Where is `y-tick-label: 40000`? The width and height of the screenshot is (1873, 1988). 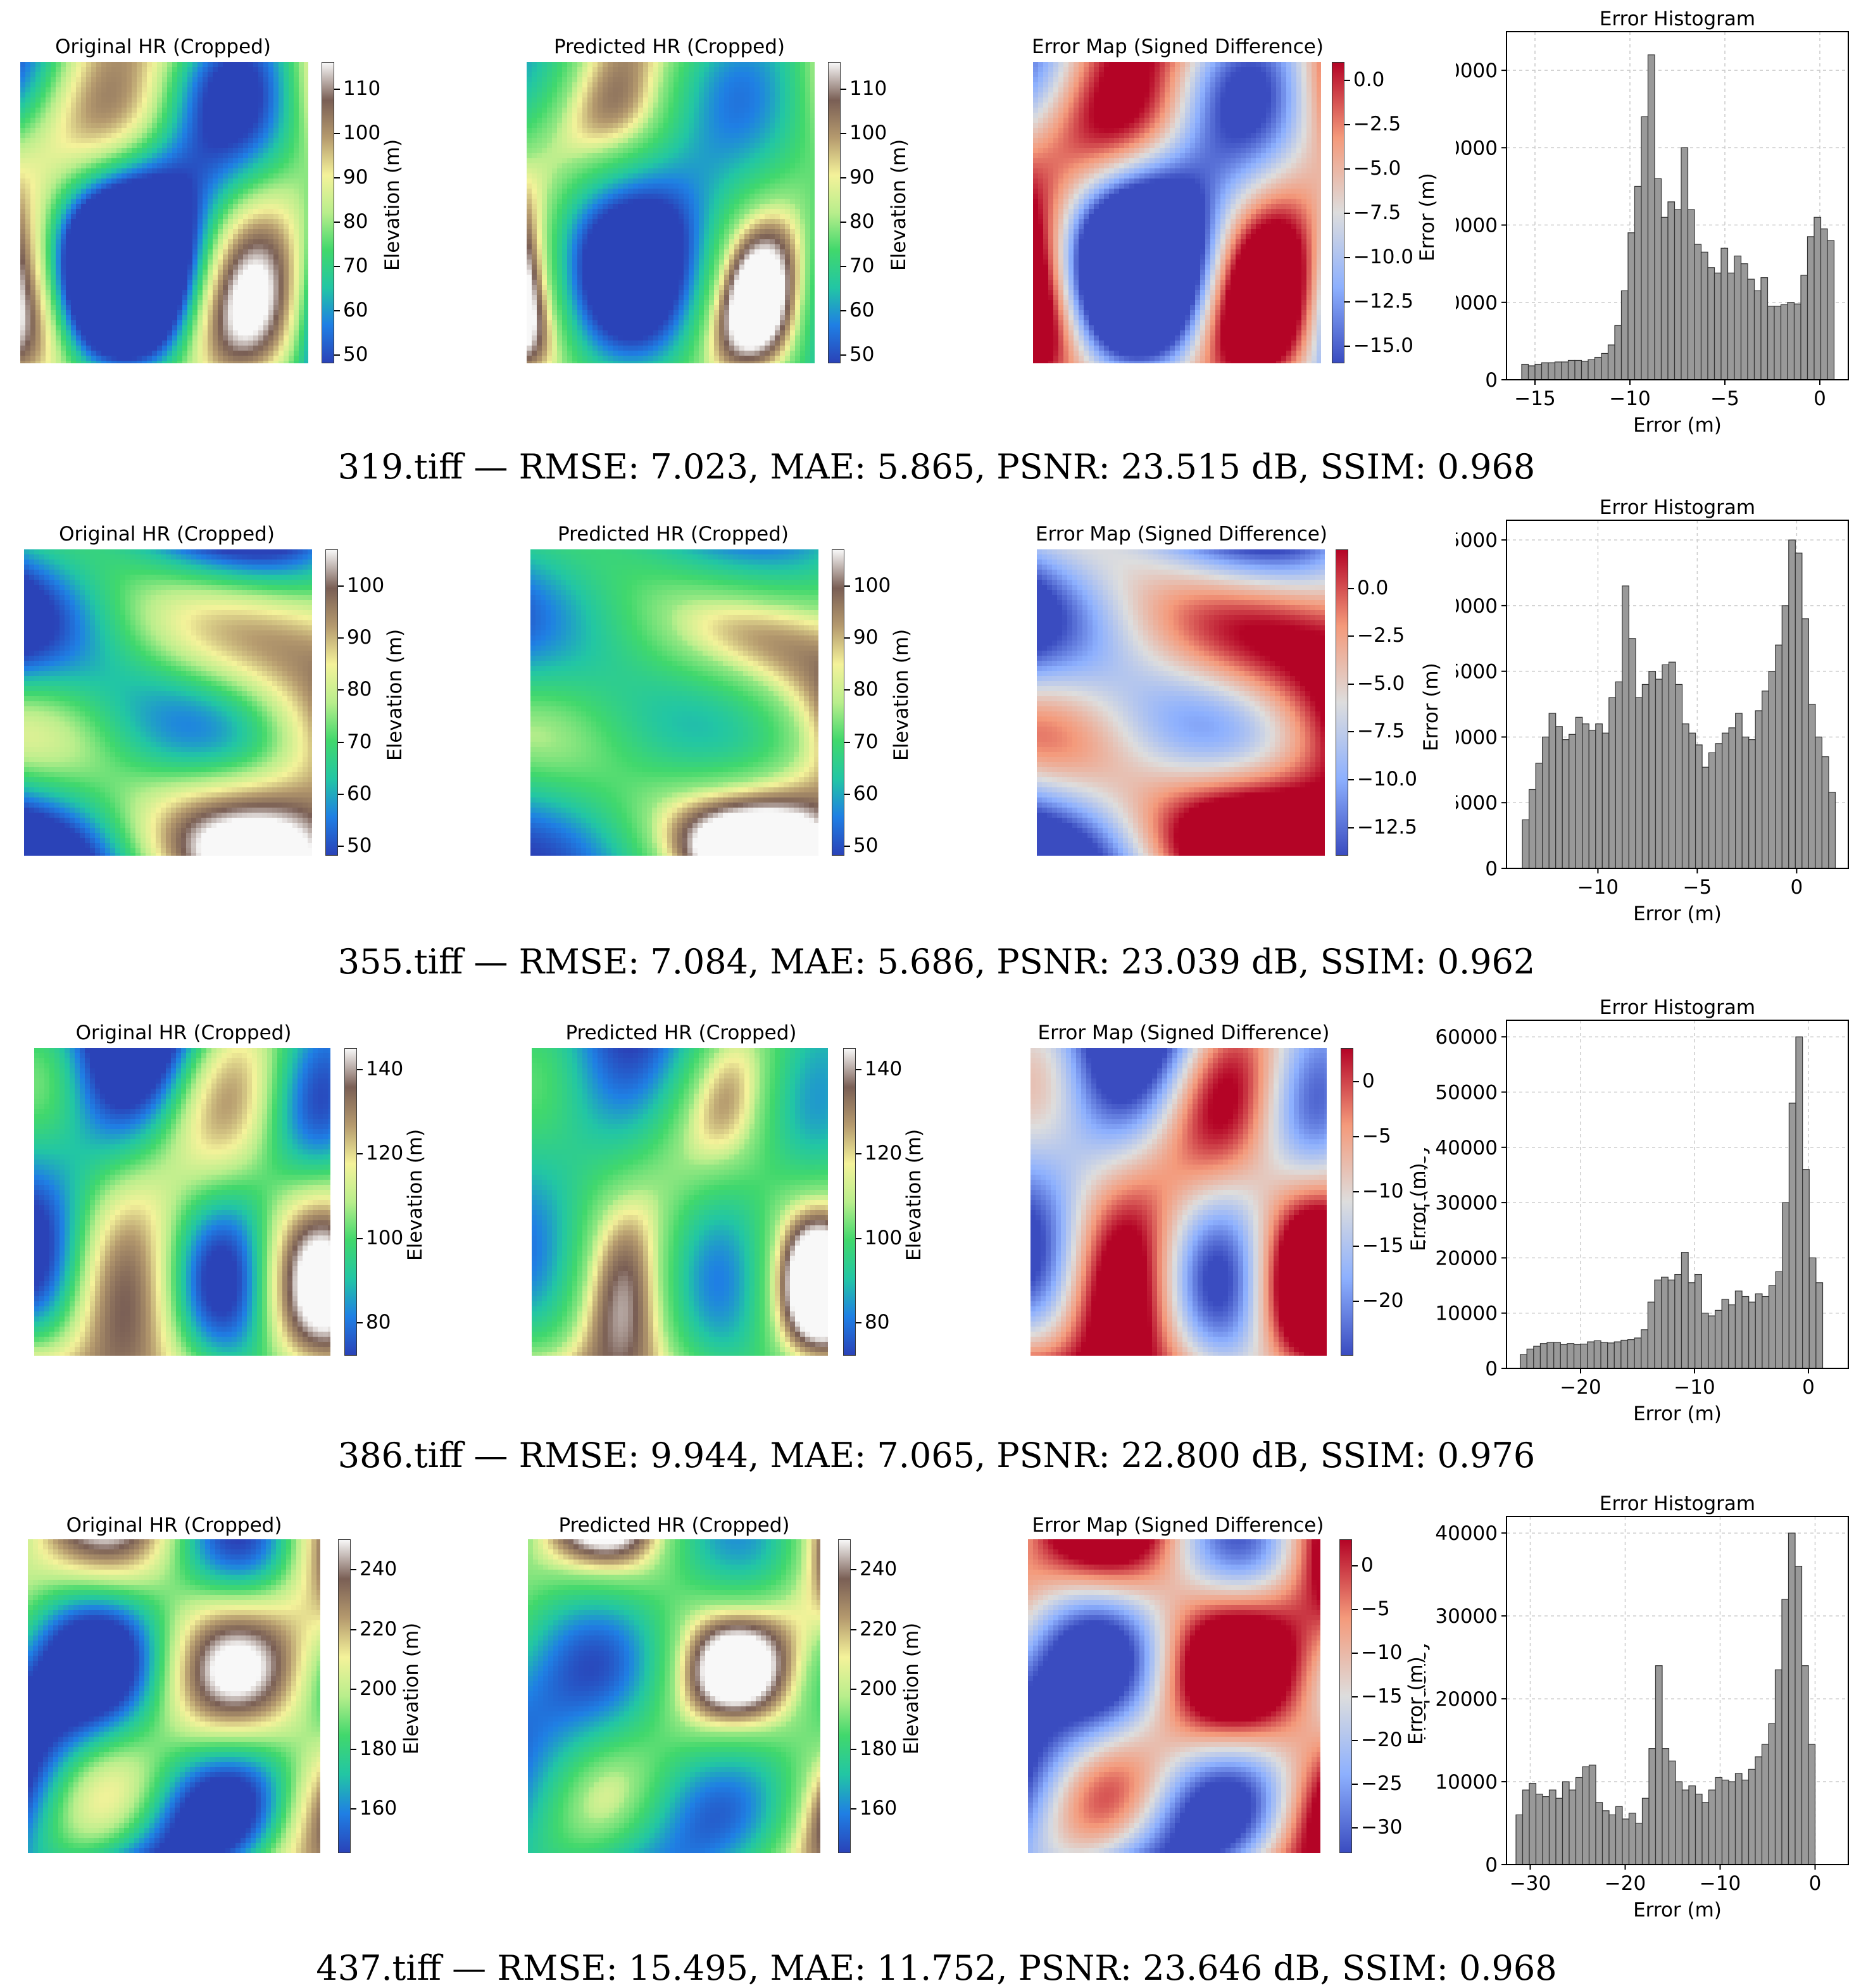
y-tick-label: 40000 is located at coordinates (1466, 1533).